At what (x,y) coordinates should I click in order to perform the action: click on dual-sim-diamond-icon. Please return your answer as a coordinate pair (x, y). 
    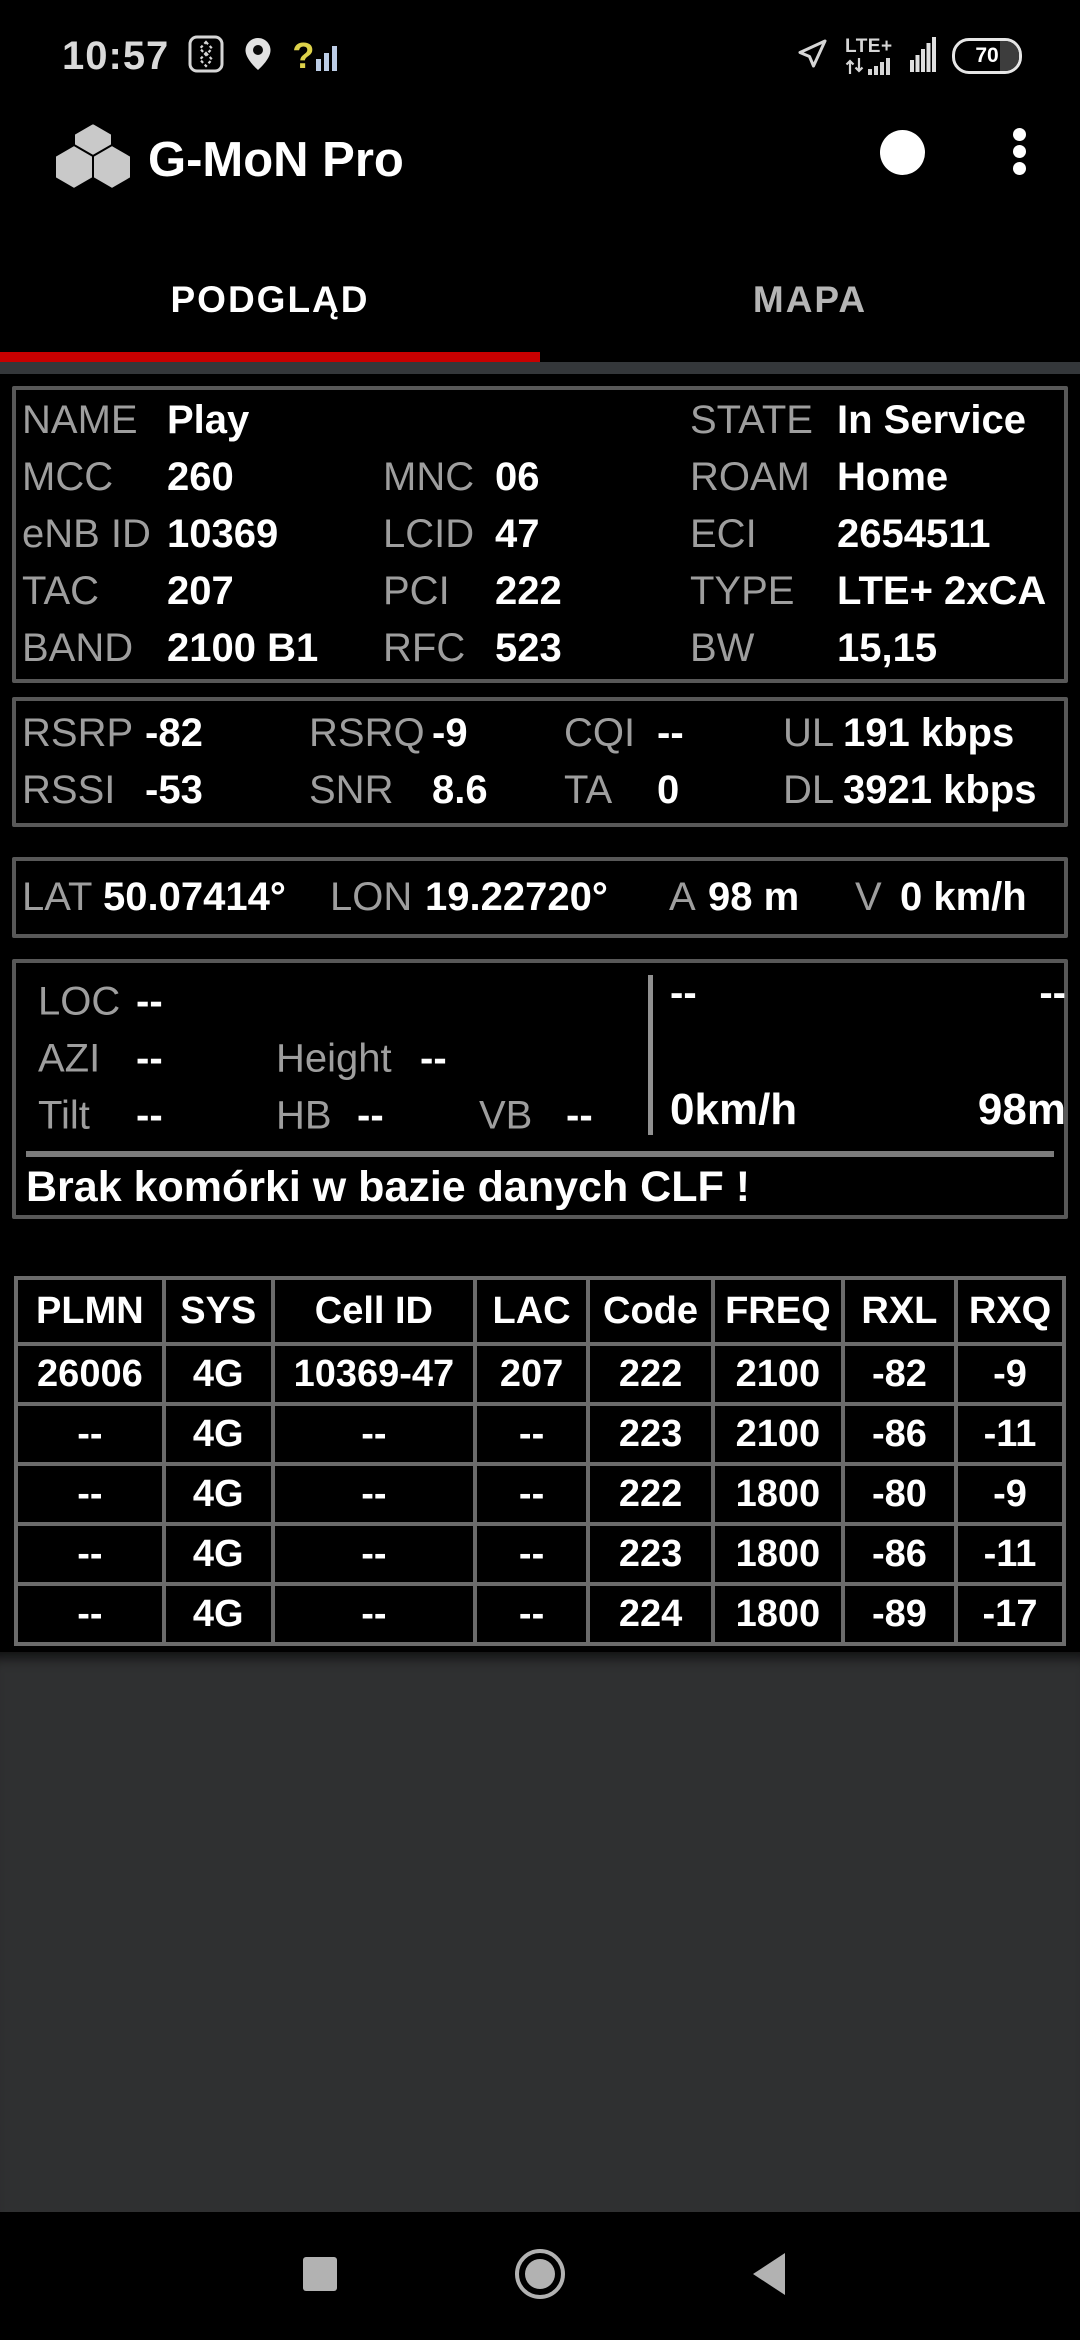
    Looking at the image, I should click on (206, 56).